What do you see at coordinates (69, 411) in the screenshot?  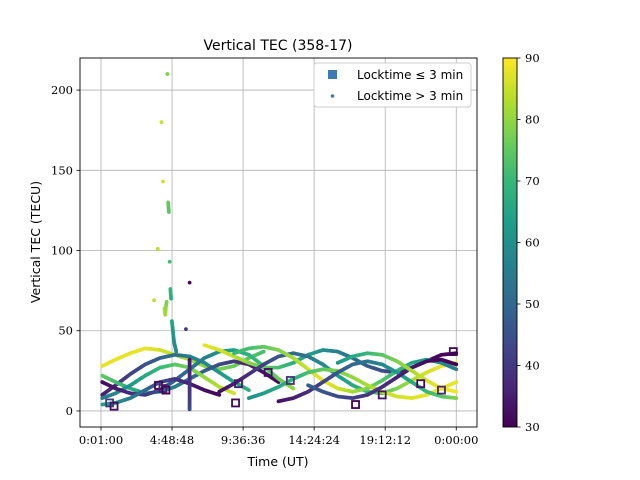 I see `y-tick-label: 0` at bounding box center [69, 411].